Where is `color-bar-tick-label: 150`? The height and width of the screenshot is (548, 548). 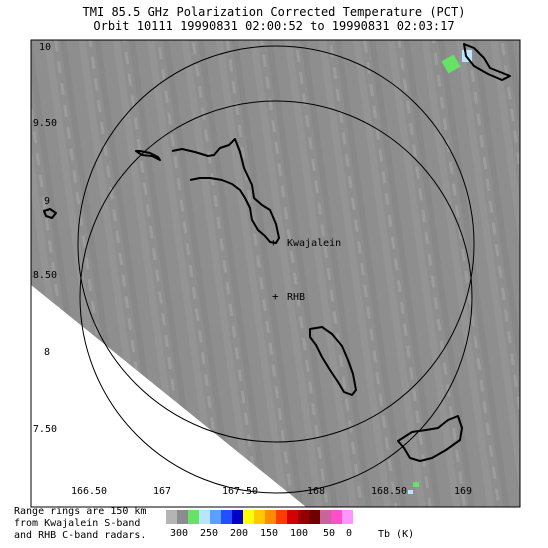
color-bar-tick-label: 150 is located at coordinates (269, 533).